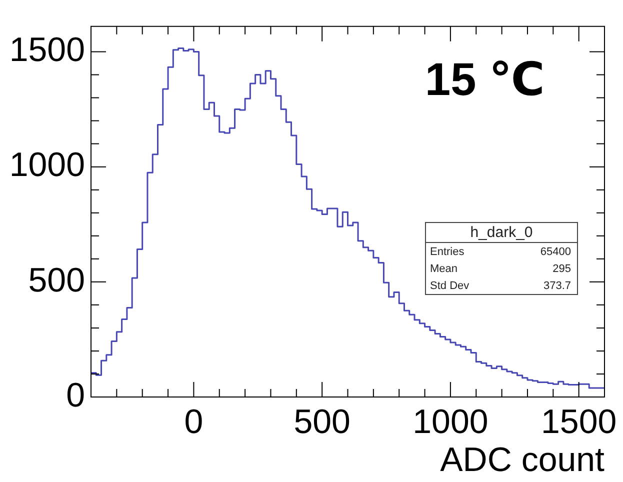 The height and width of the screenshot is (482, 623). What do you see at coordinates (194, 421) in the screenshot?
I see `x-tick-label: 0` at bounding box center [194, 421].